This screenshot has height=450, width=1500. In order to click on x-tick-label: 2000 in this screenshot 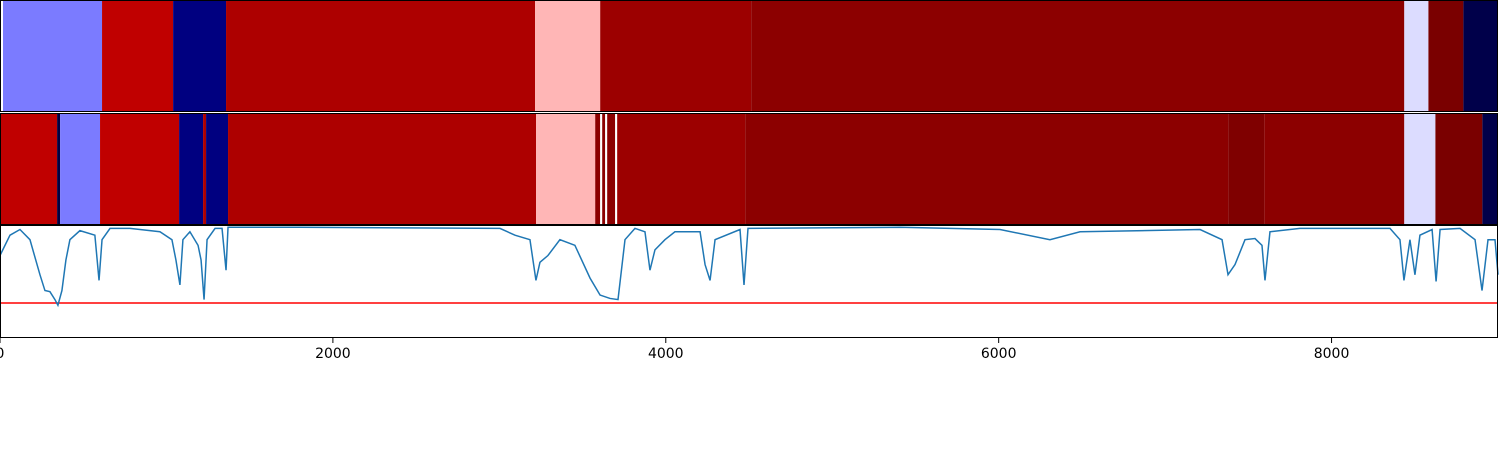, I will do `click(333, 354)`.